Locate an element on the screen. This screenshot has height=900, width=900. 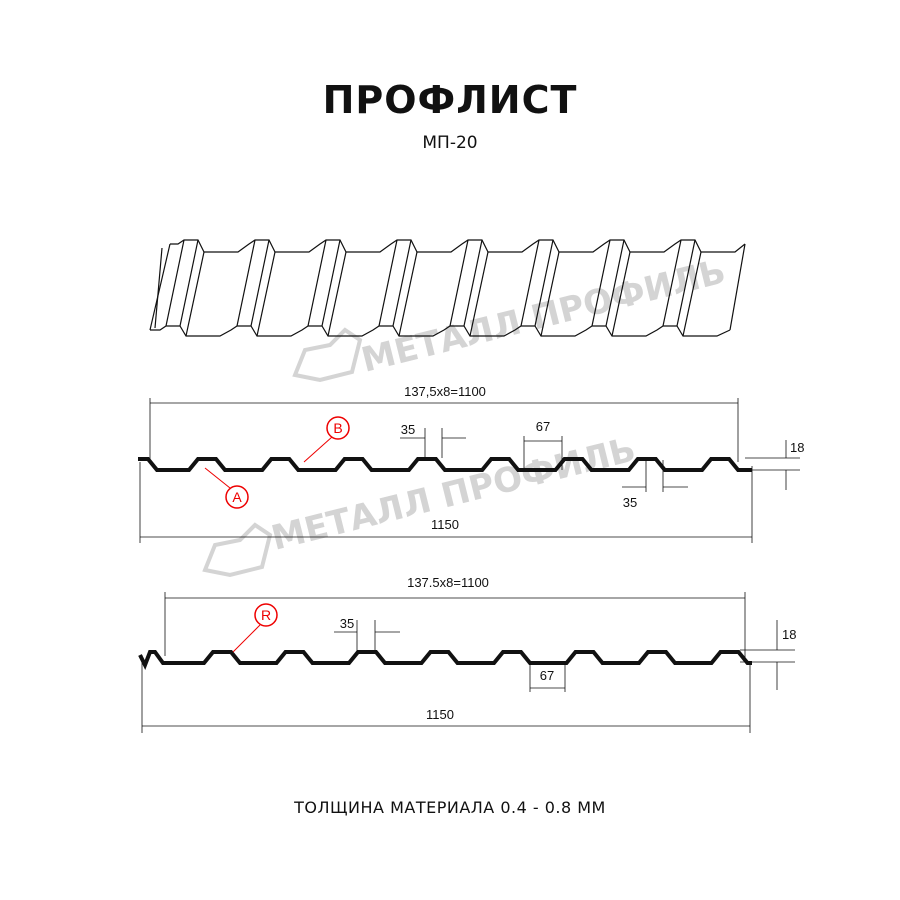
profile-a-height-label: 18 is located at coordinates (797, 447).